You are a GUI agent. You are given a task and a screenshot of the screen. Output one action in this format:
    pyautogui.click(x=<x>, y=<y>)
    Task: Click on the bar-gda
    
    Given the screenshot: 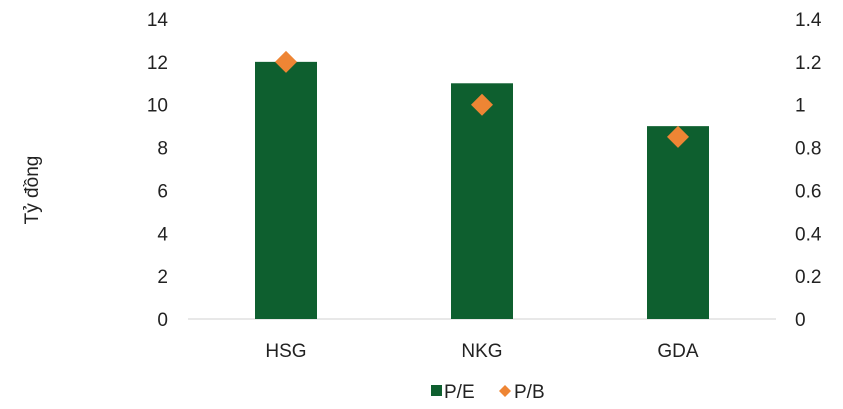 What is the action you would take?
    pyautogui.click(x=678, y=223)
    